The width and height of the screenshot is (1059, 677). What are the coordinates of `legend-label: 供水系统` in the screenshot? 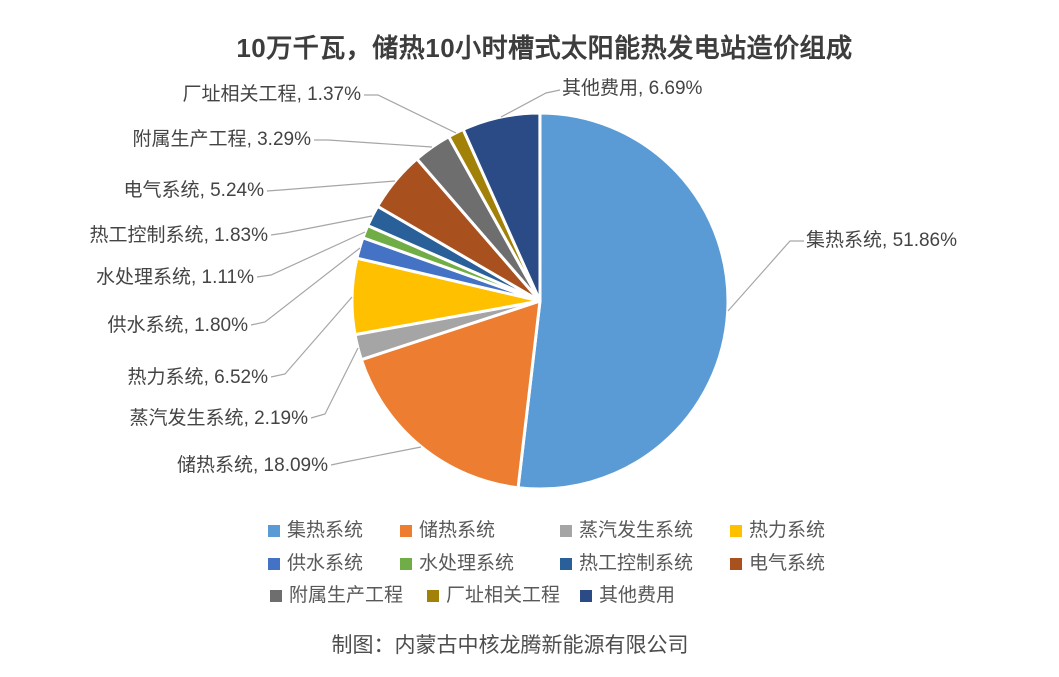 It's located at (325, 563).